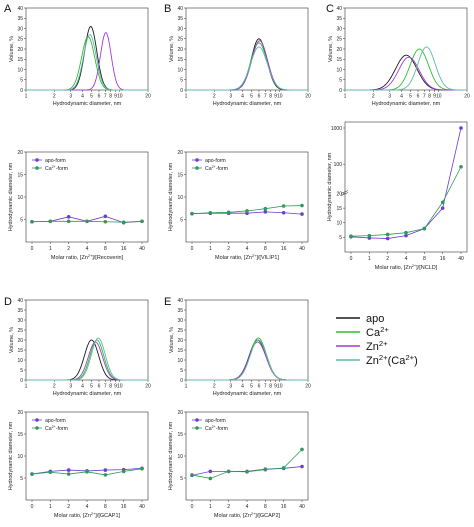 This screenshot has height=527, width=474. What do you see at coordinates (172, 49) in the screenshot?
I see `y-axis-label-b: Volume, %` at bounding box center [172, 49].